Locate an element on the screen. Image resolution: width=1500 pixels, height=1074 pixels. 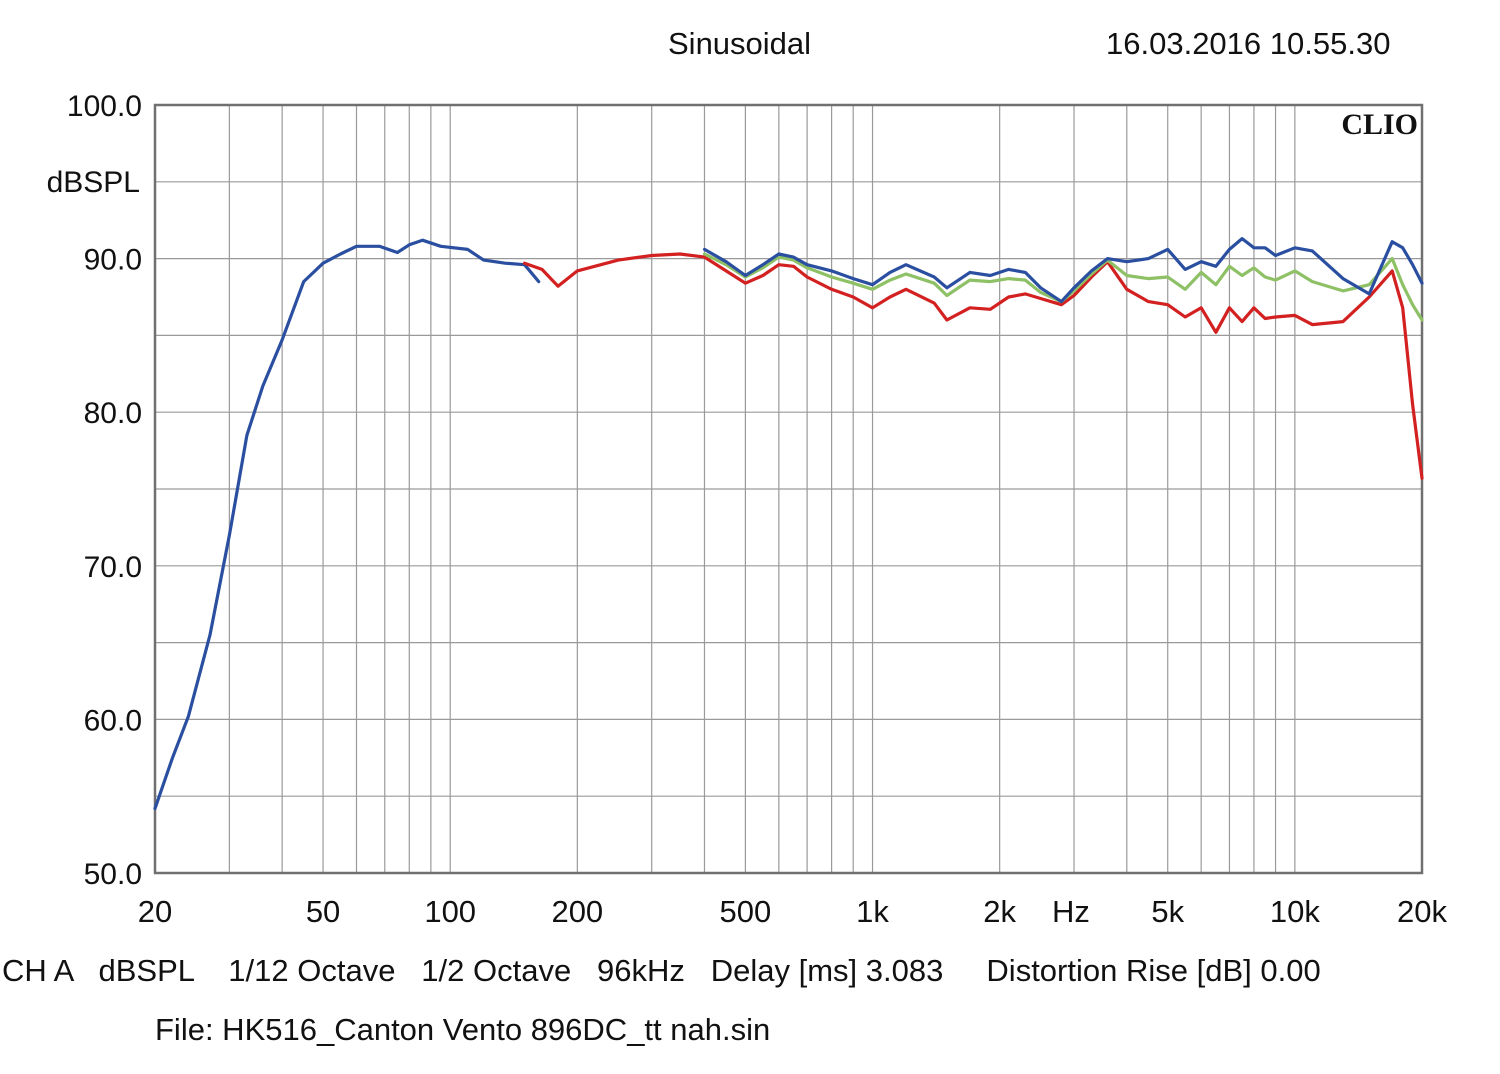
x-tick-label: 500 is located at coordinates (746, 911).